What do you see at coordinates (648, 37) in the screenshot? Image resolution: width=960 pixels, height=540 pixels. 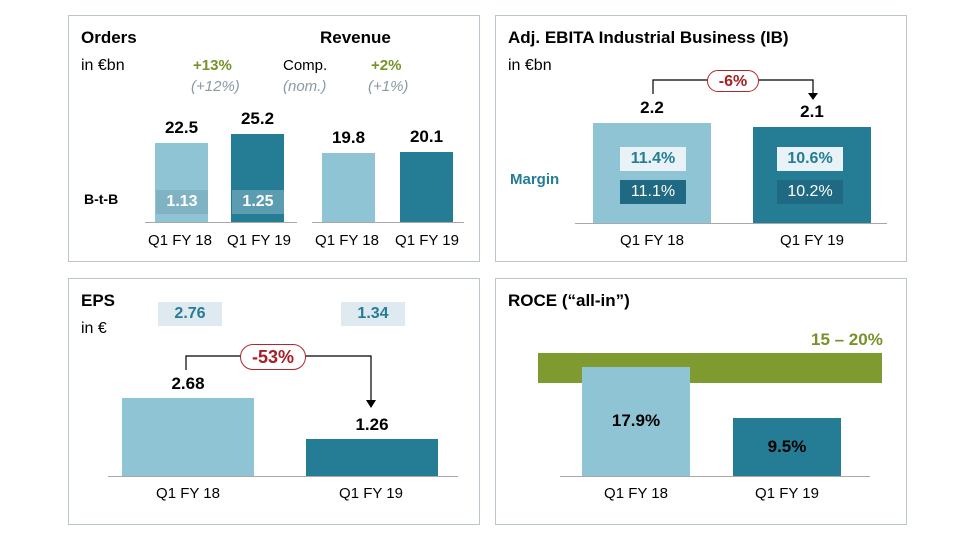 I see `ebita-title: Adj. EBITA Industrial Business (IB)` at bounding box center [648, 37].